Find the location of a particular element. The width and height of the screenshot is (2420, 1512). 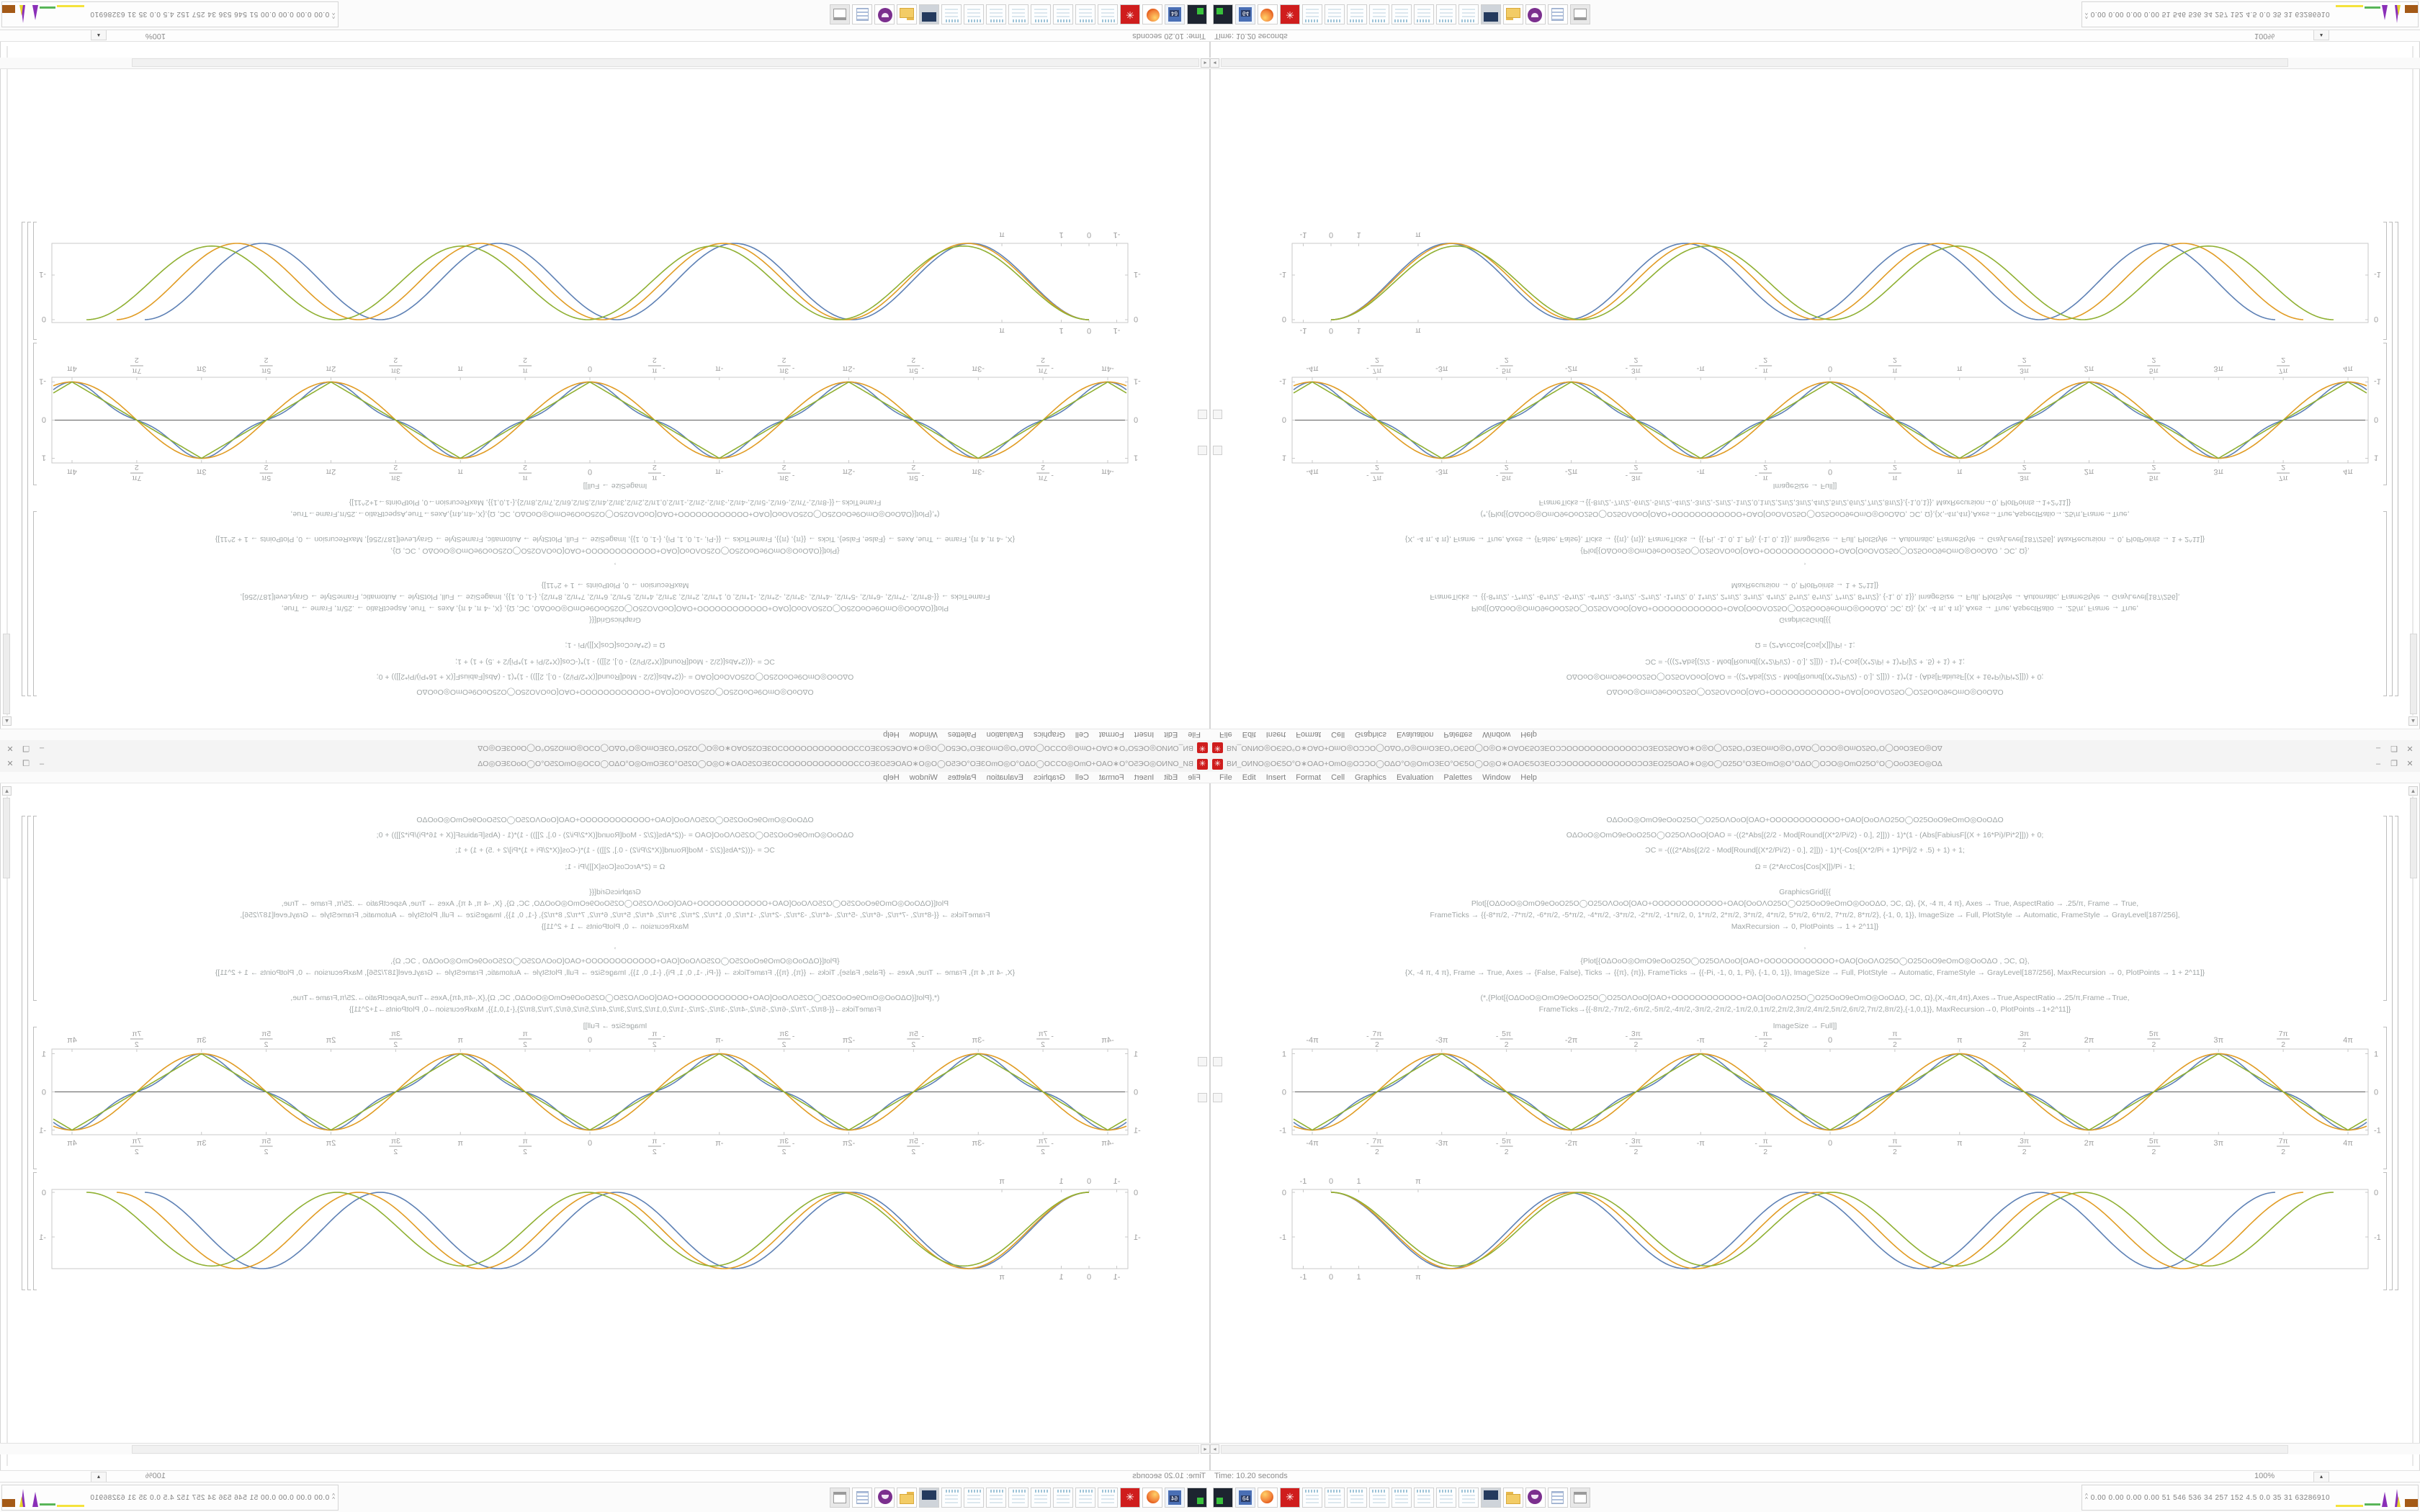

taskbar-terminal-icon is located at coordinates (1223, 14).